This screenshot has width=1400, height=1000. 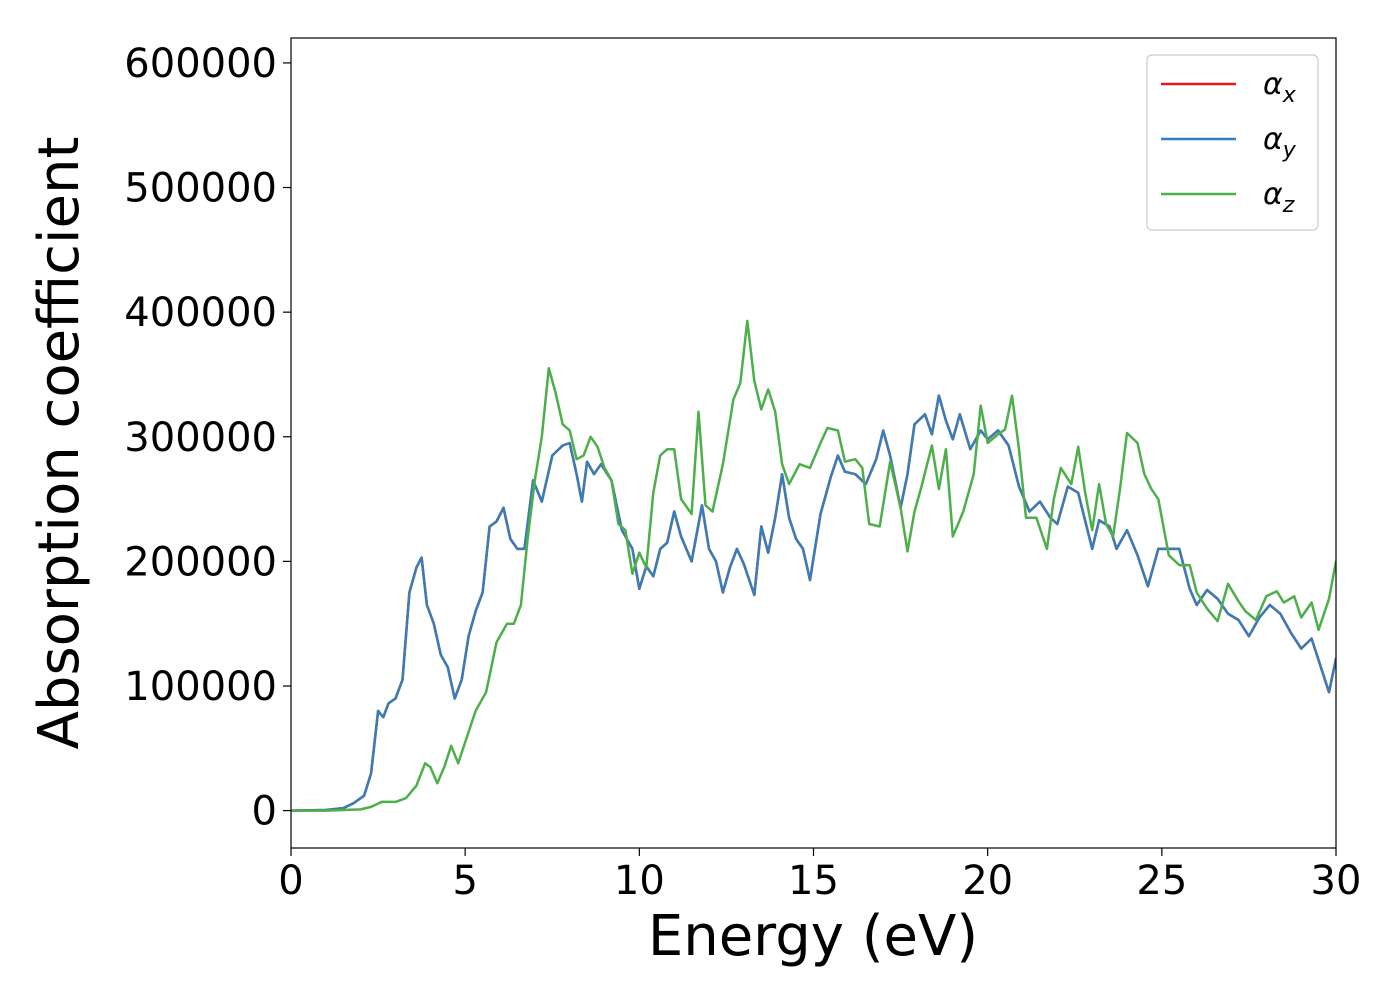 I want to click on legend-subscript: x, so click(x=1289, y=95).